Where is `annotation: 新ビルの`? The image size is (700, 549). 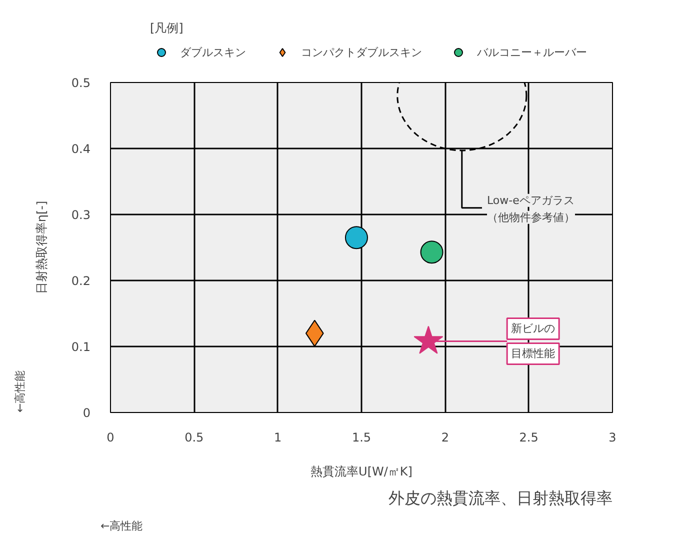 annotation: 新ビルの is located at coordinates (533, 329).